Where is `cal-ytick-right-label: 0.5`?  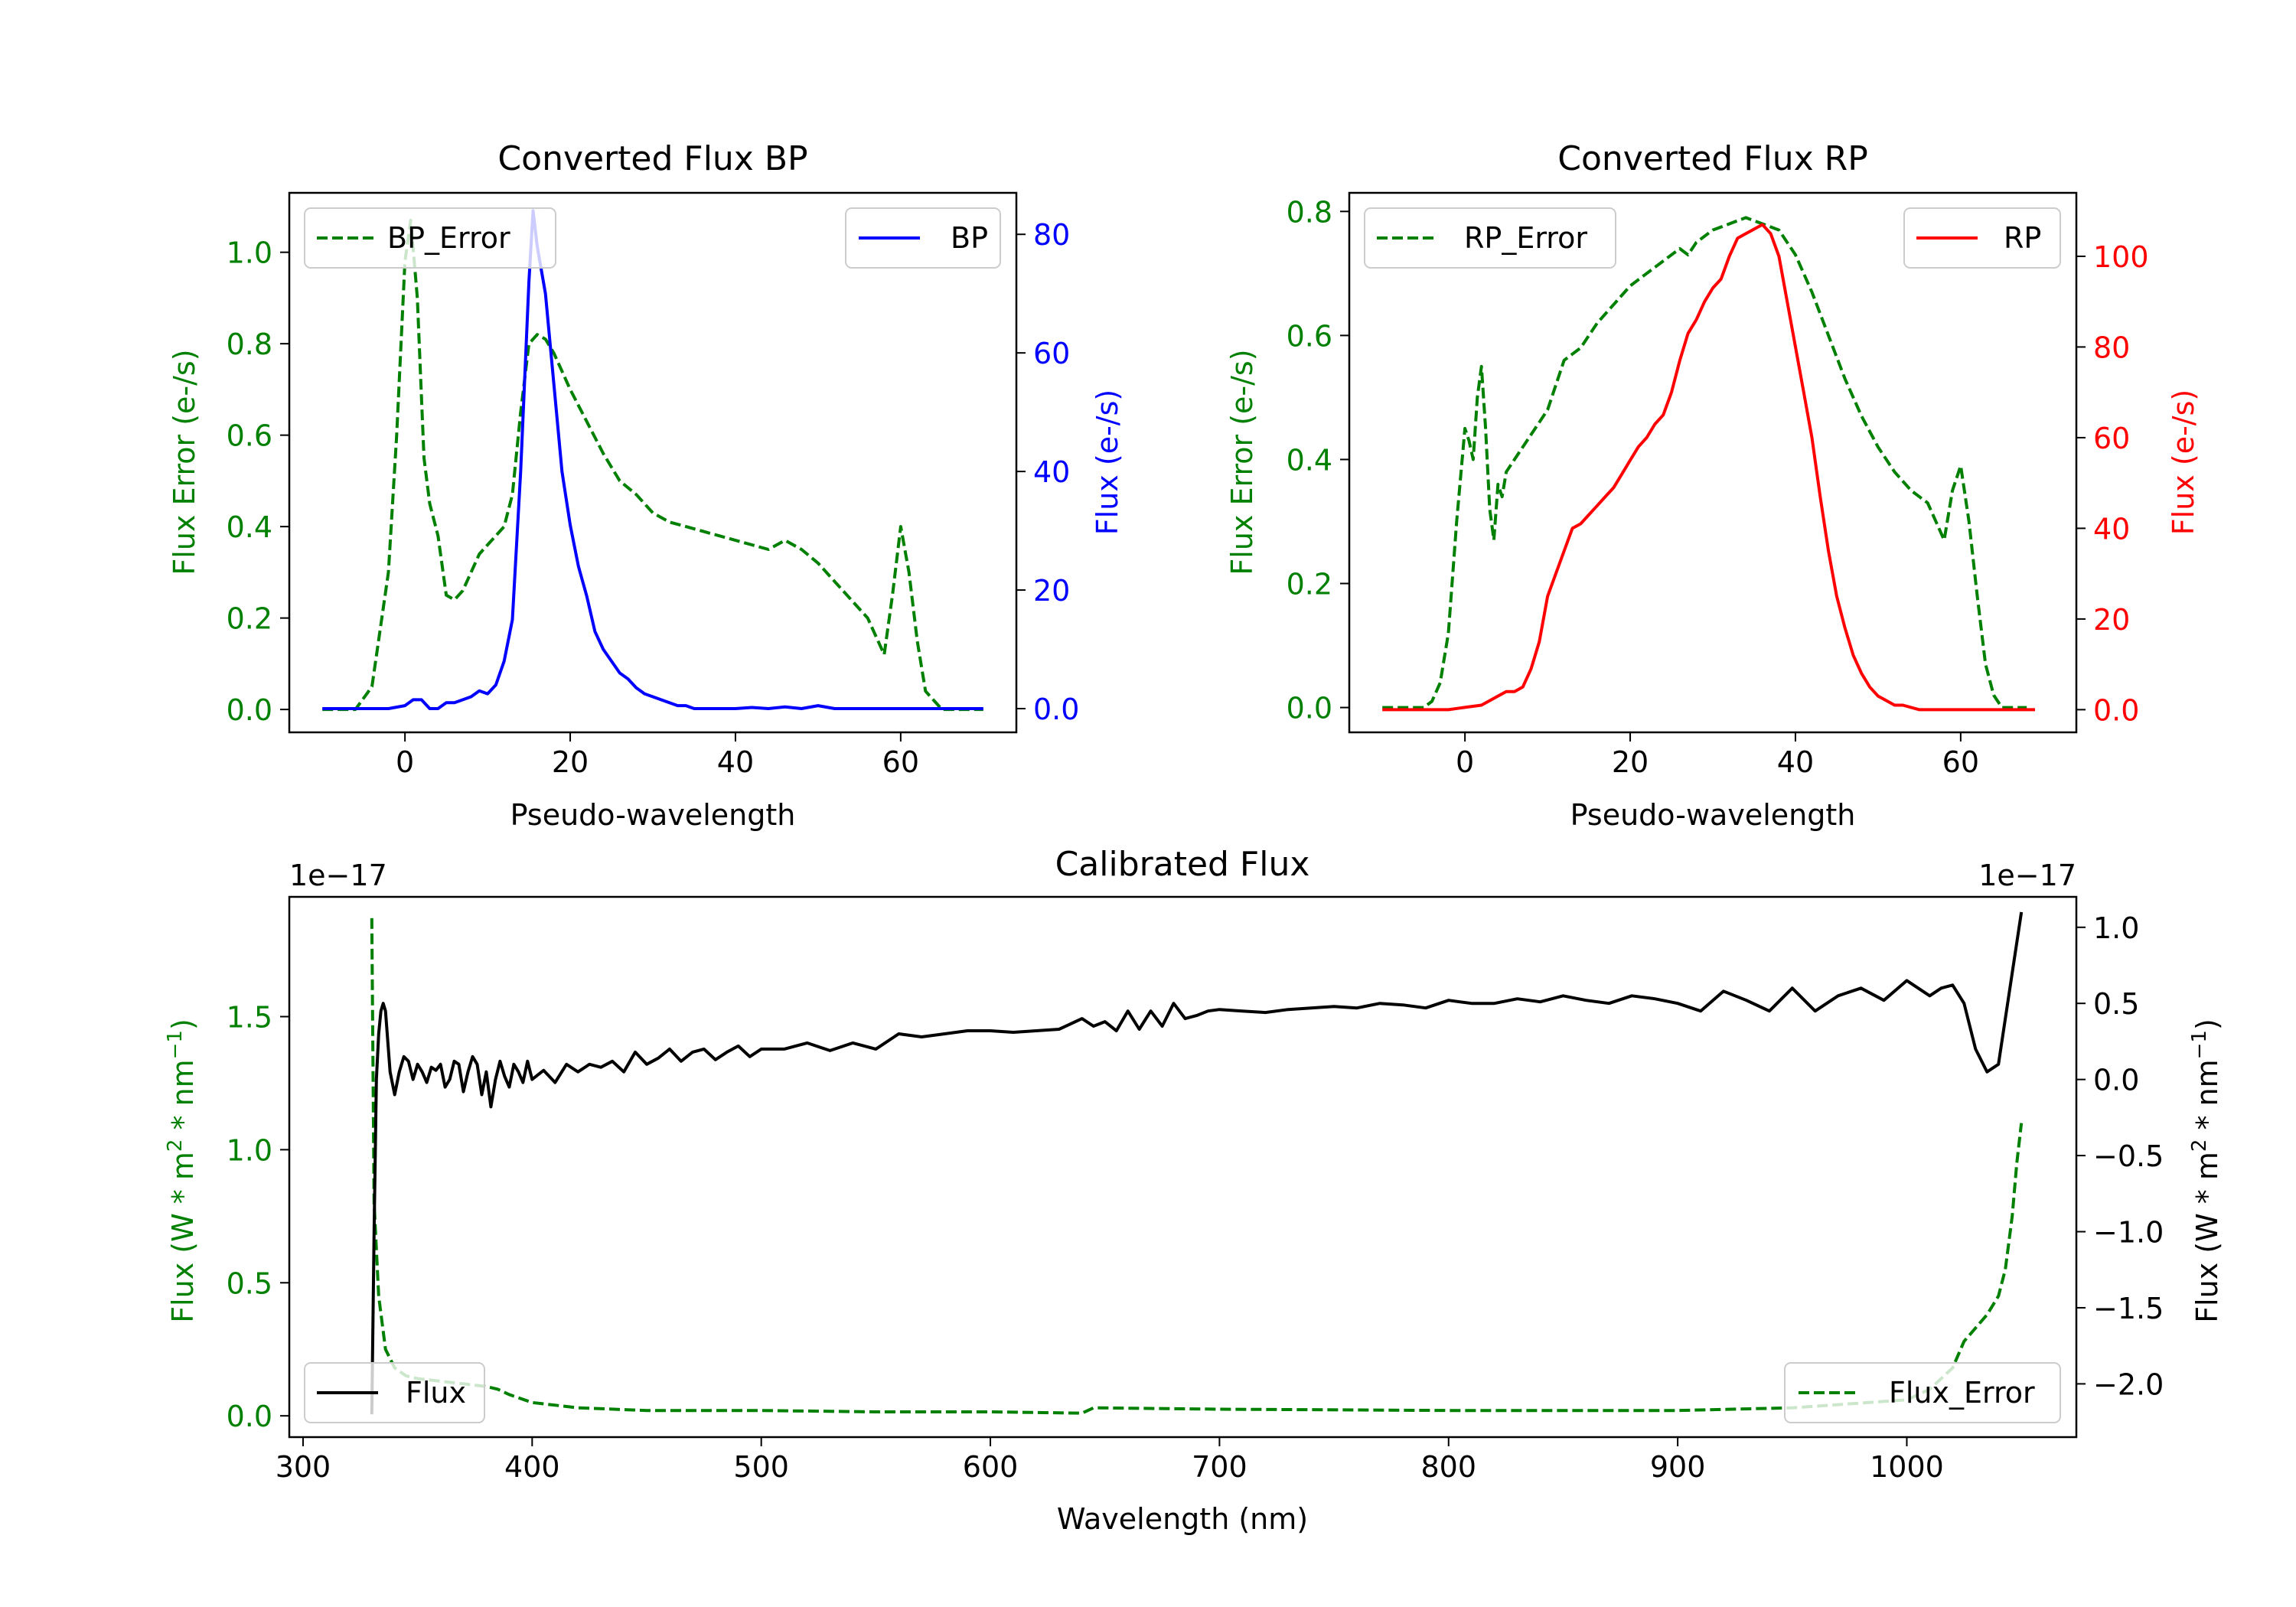 cal-ytick-right-label: 0.5 is located at coordinates (2116, 1004).